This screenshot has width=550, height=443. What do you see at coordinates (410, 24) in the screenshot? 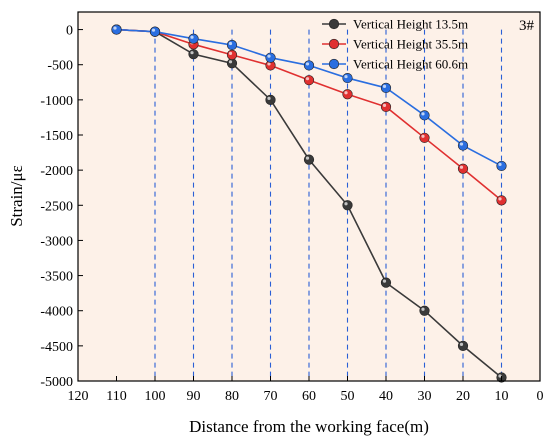
I see `legend-label: Vertical Height 13.5m` at bounding box center [410, 24].